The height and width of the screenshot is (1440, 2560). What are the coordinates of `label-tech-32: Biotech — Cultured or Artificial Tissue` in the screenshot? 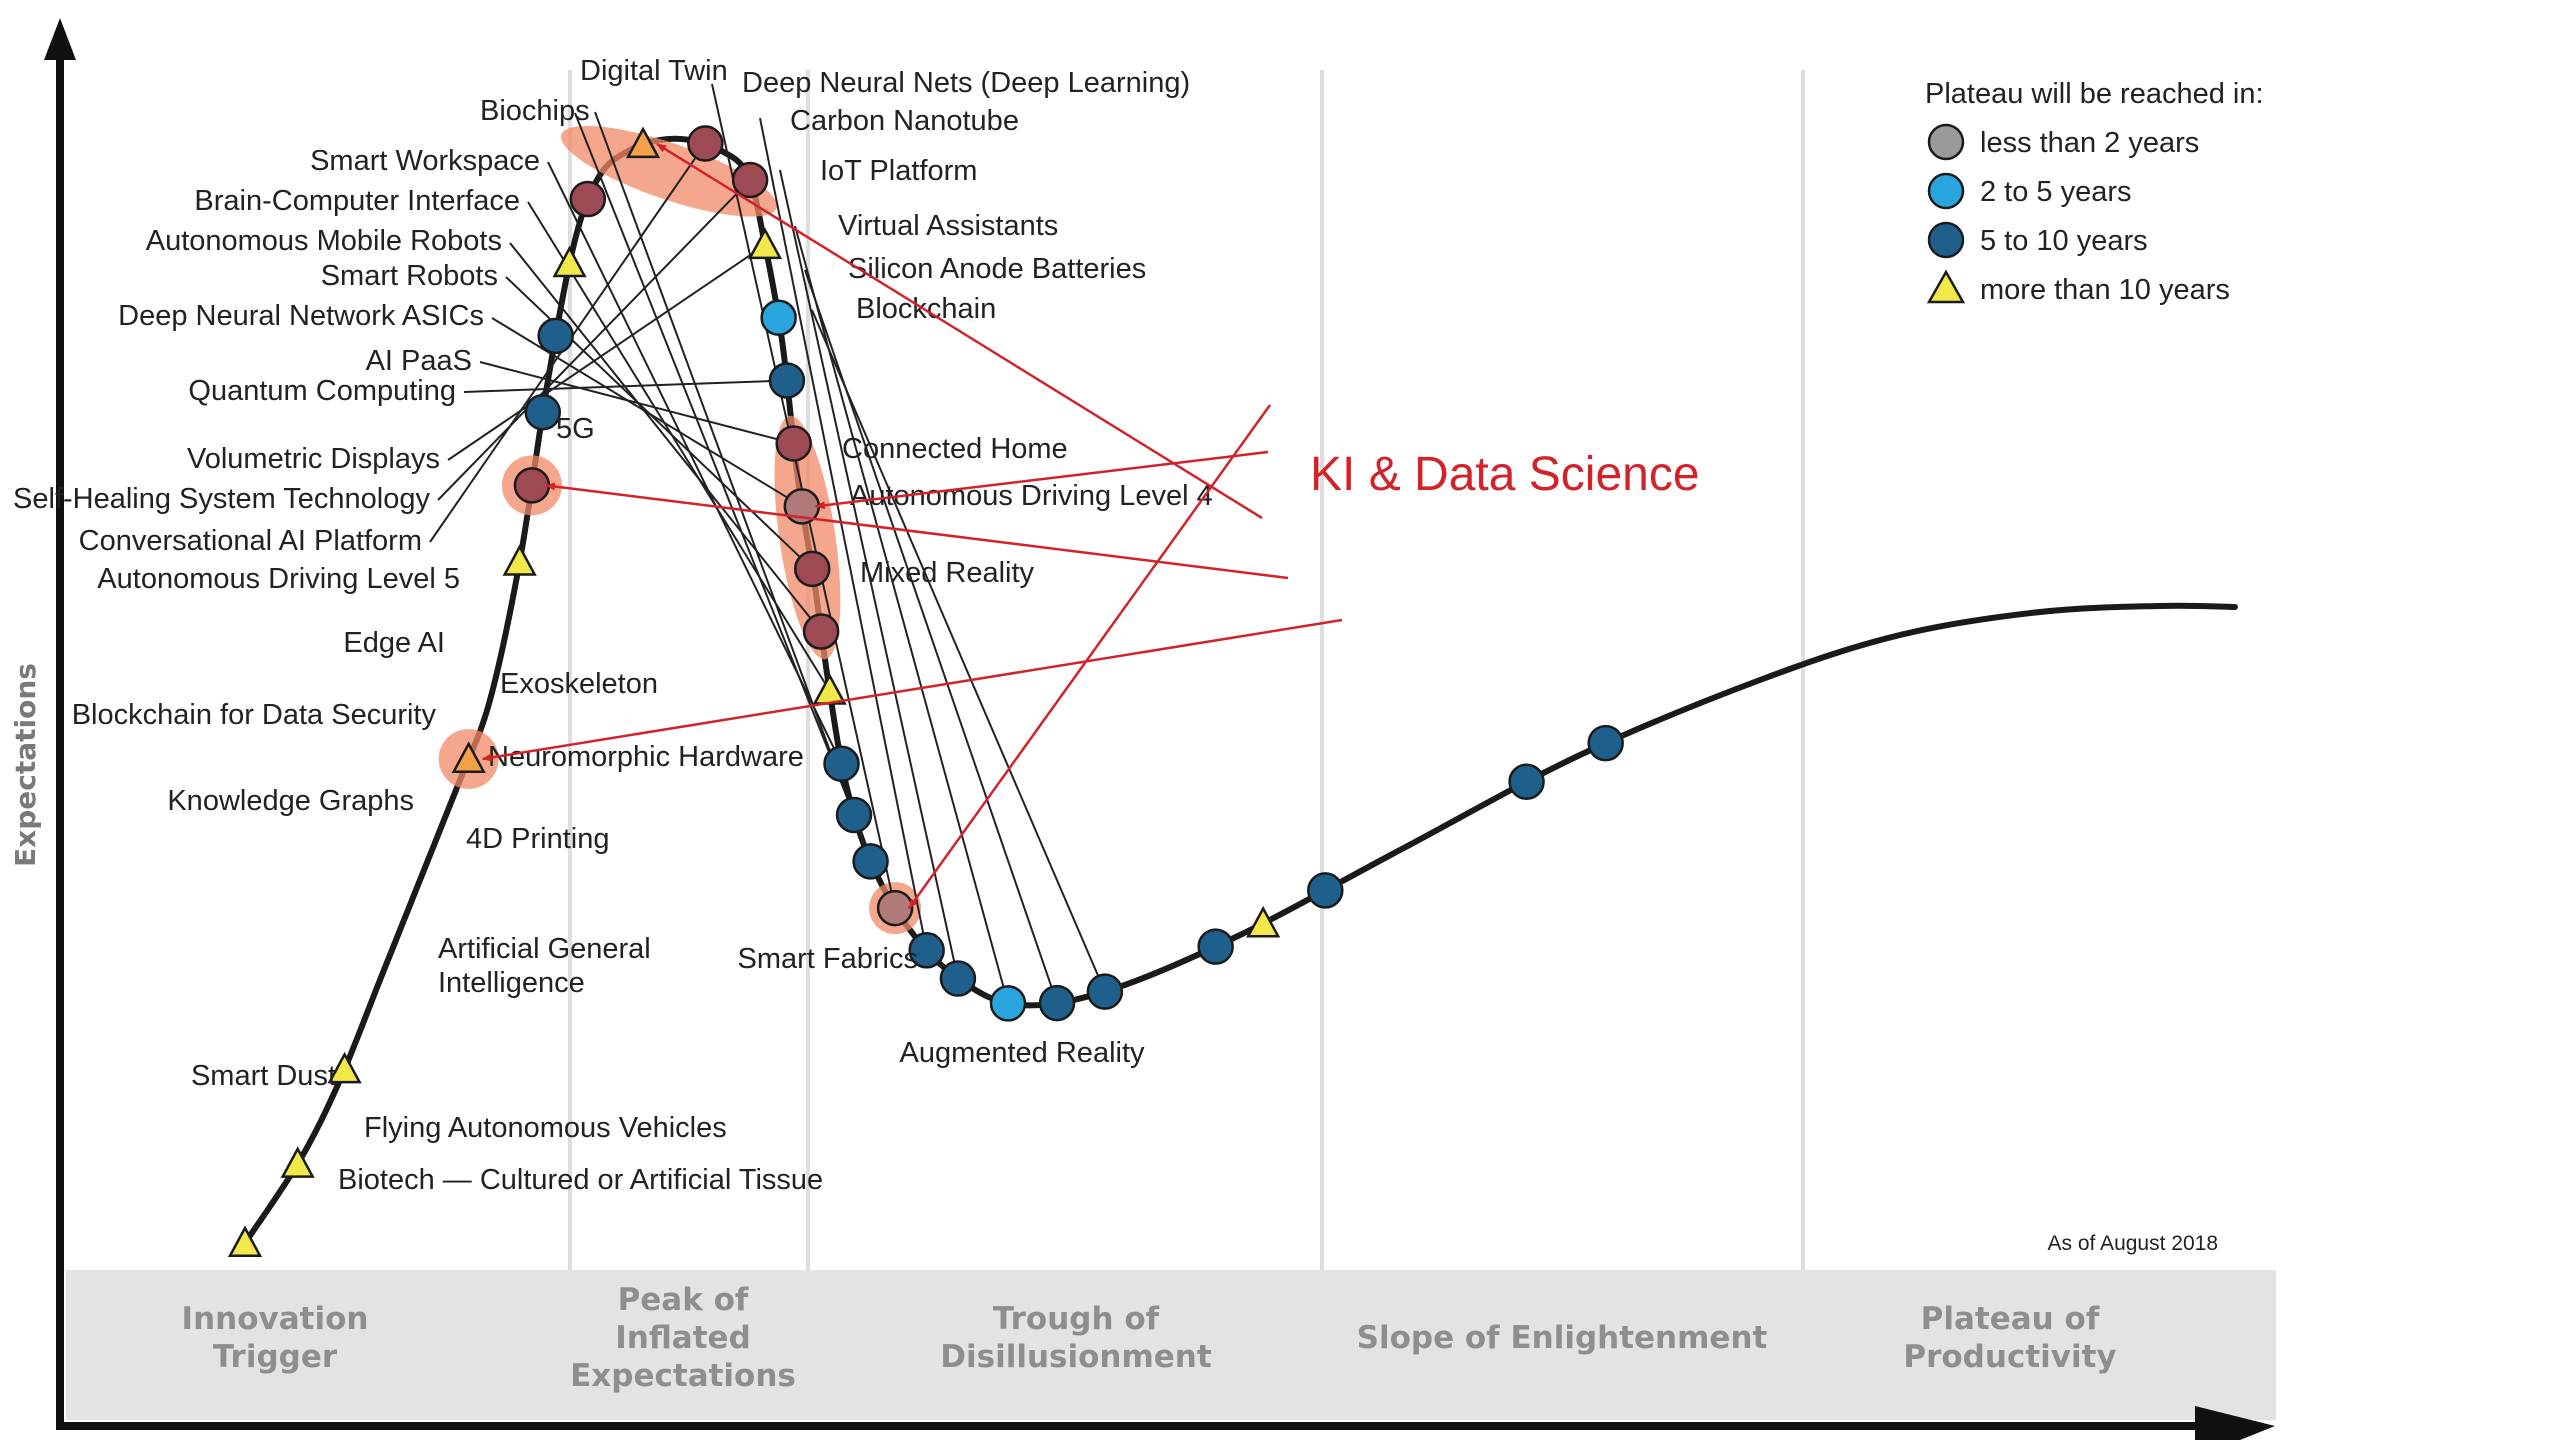 It's located at (580, 1180).